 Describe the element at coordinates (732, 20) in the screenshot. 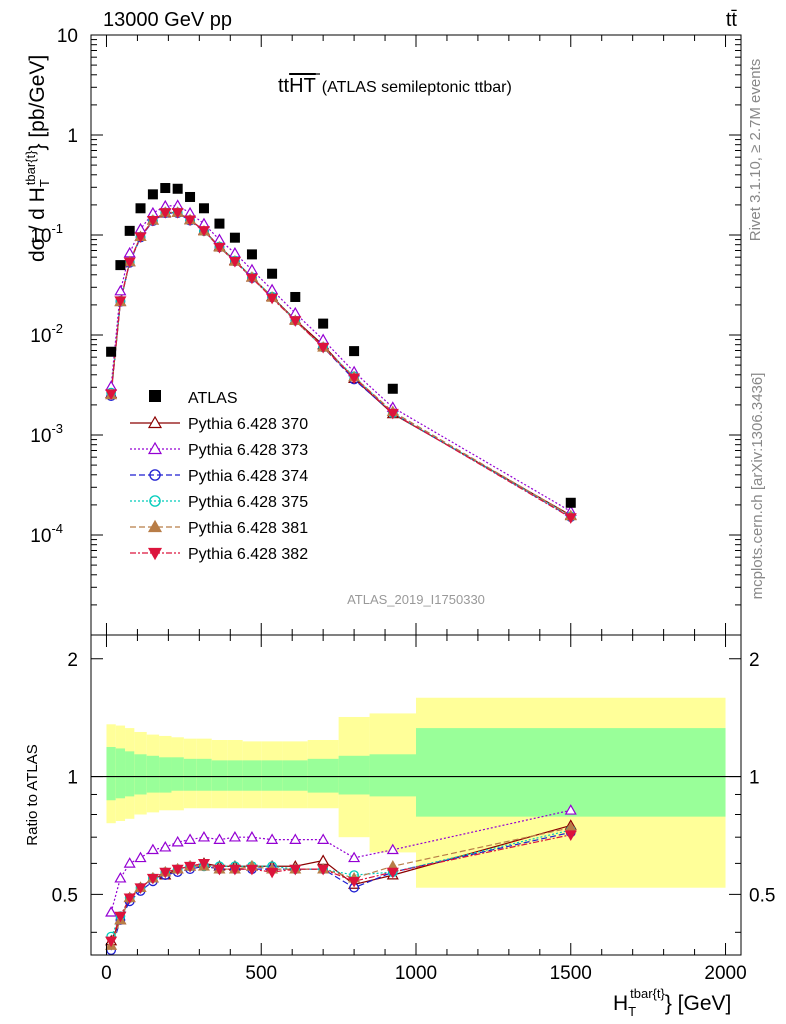

I see `process-label: tt̄` at that location.